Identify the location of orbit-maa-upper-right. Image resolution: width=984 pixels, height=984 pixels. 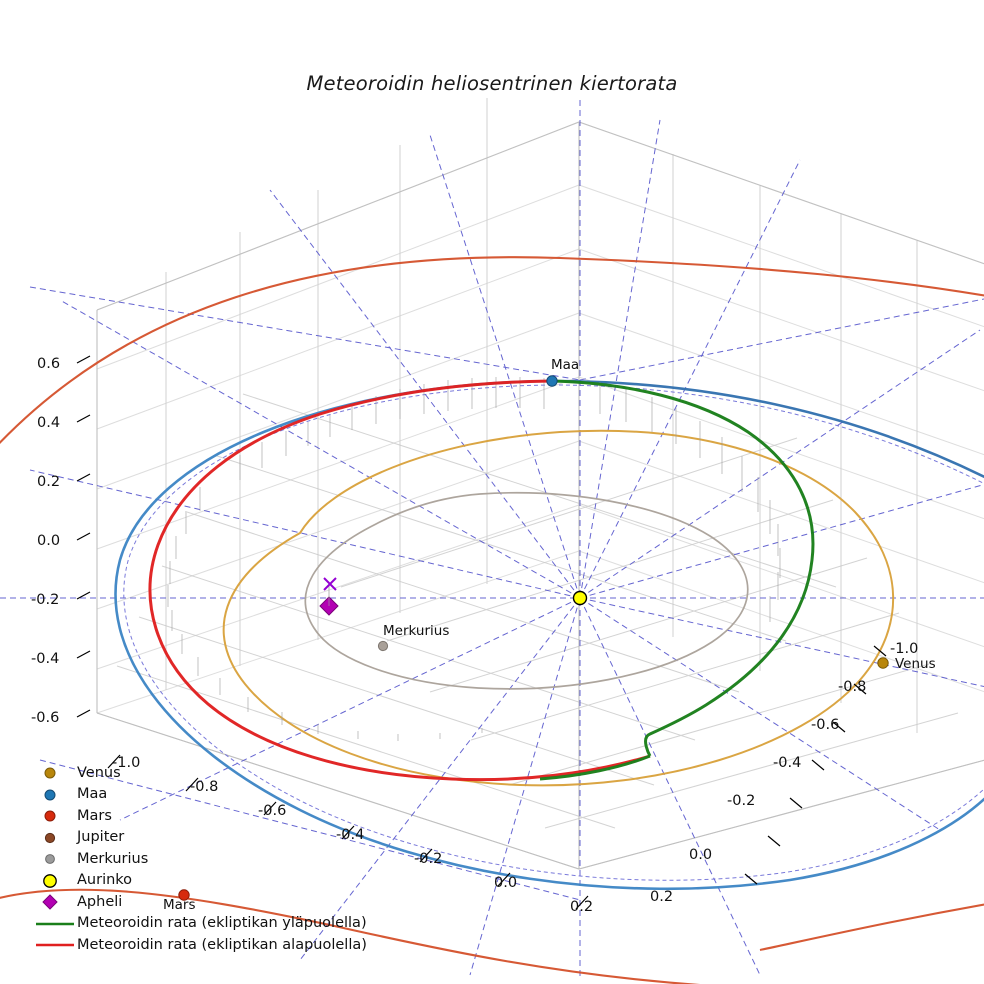
(767, 429).